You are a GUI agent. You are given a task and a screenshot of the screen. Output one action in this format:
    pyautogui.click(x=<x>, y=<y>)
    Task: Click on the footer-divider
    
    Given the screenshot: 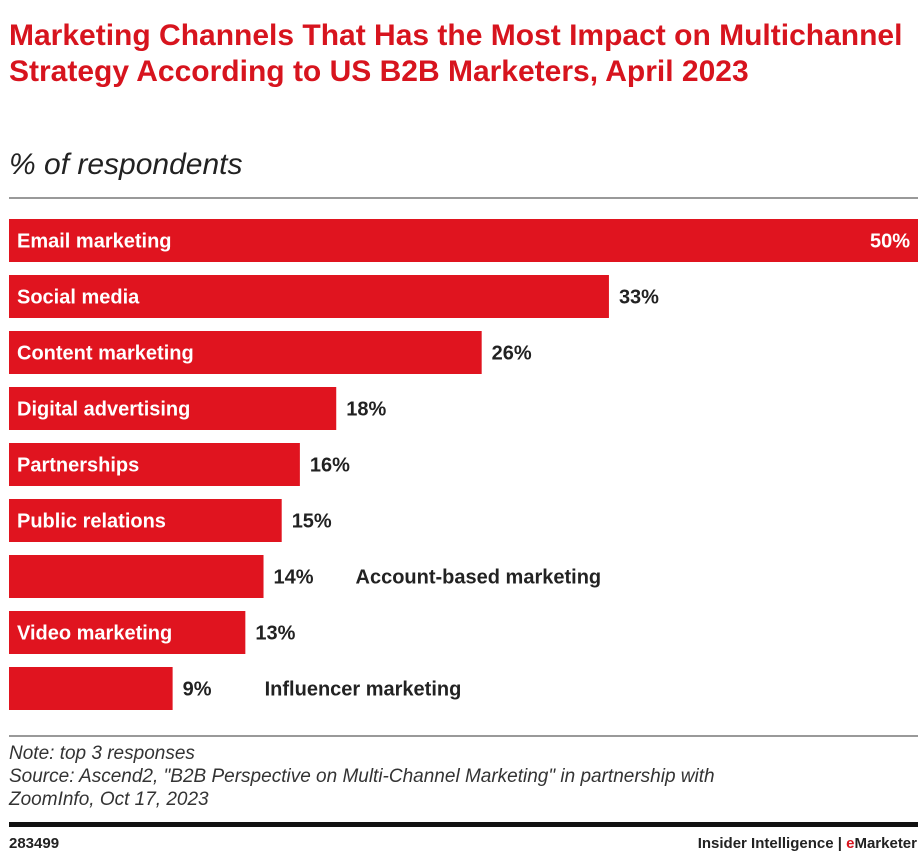 What is the action you would take?
    pyautogui.click(x=463, y=824)
    